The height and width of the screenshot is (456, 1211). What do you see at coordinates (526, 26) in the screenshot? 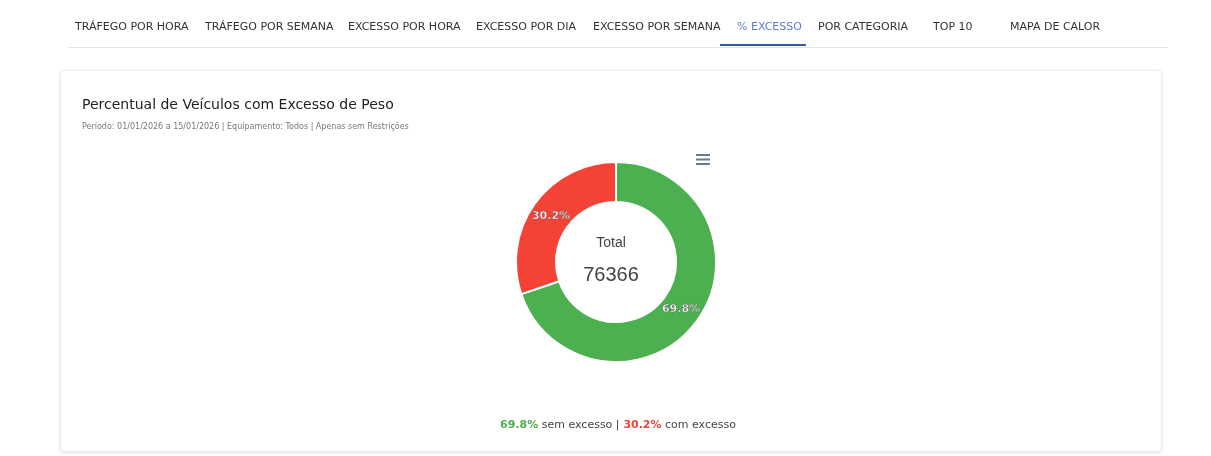
I see `text: EXCESSO POR DIA` at bounding box center [526, 26].